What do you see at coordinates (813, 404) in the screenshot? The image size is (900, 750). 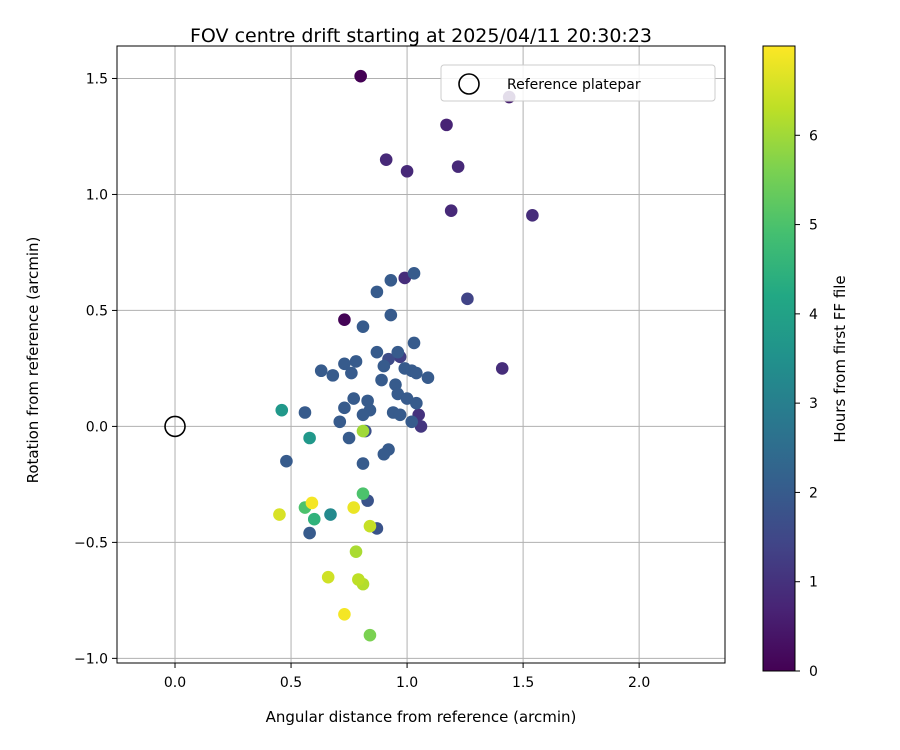 I see `colorbar-tick-label: 3` at bounding box center [813, 404].